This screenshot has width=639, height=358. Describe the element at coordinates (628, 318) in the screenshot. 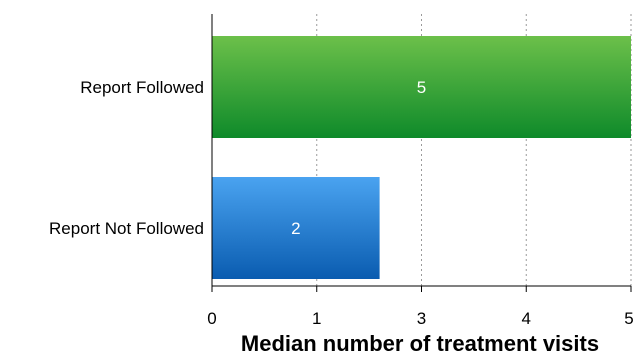

I see `x-tick-label: 5` at that location.